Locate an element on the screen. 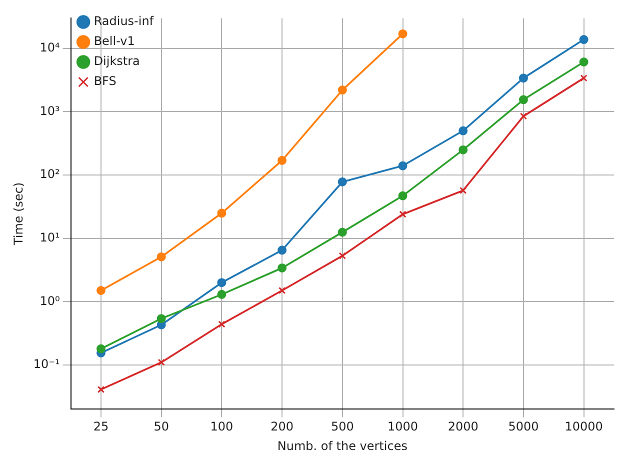  x-tick-label: 2000 is located at coordinates (463, 427).